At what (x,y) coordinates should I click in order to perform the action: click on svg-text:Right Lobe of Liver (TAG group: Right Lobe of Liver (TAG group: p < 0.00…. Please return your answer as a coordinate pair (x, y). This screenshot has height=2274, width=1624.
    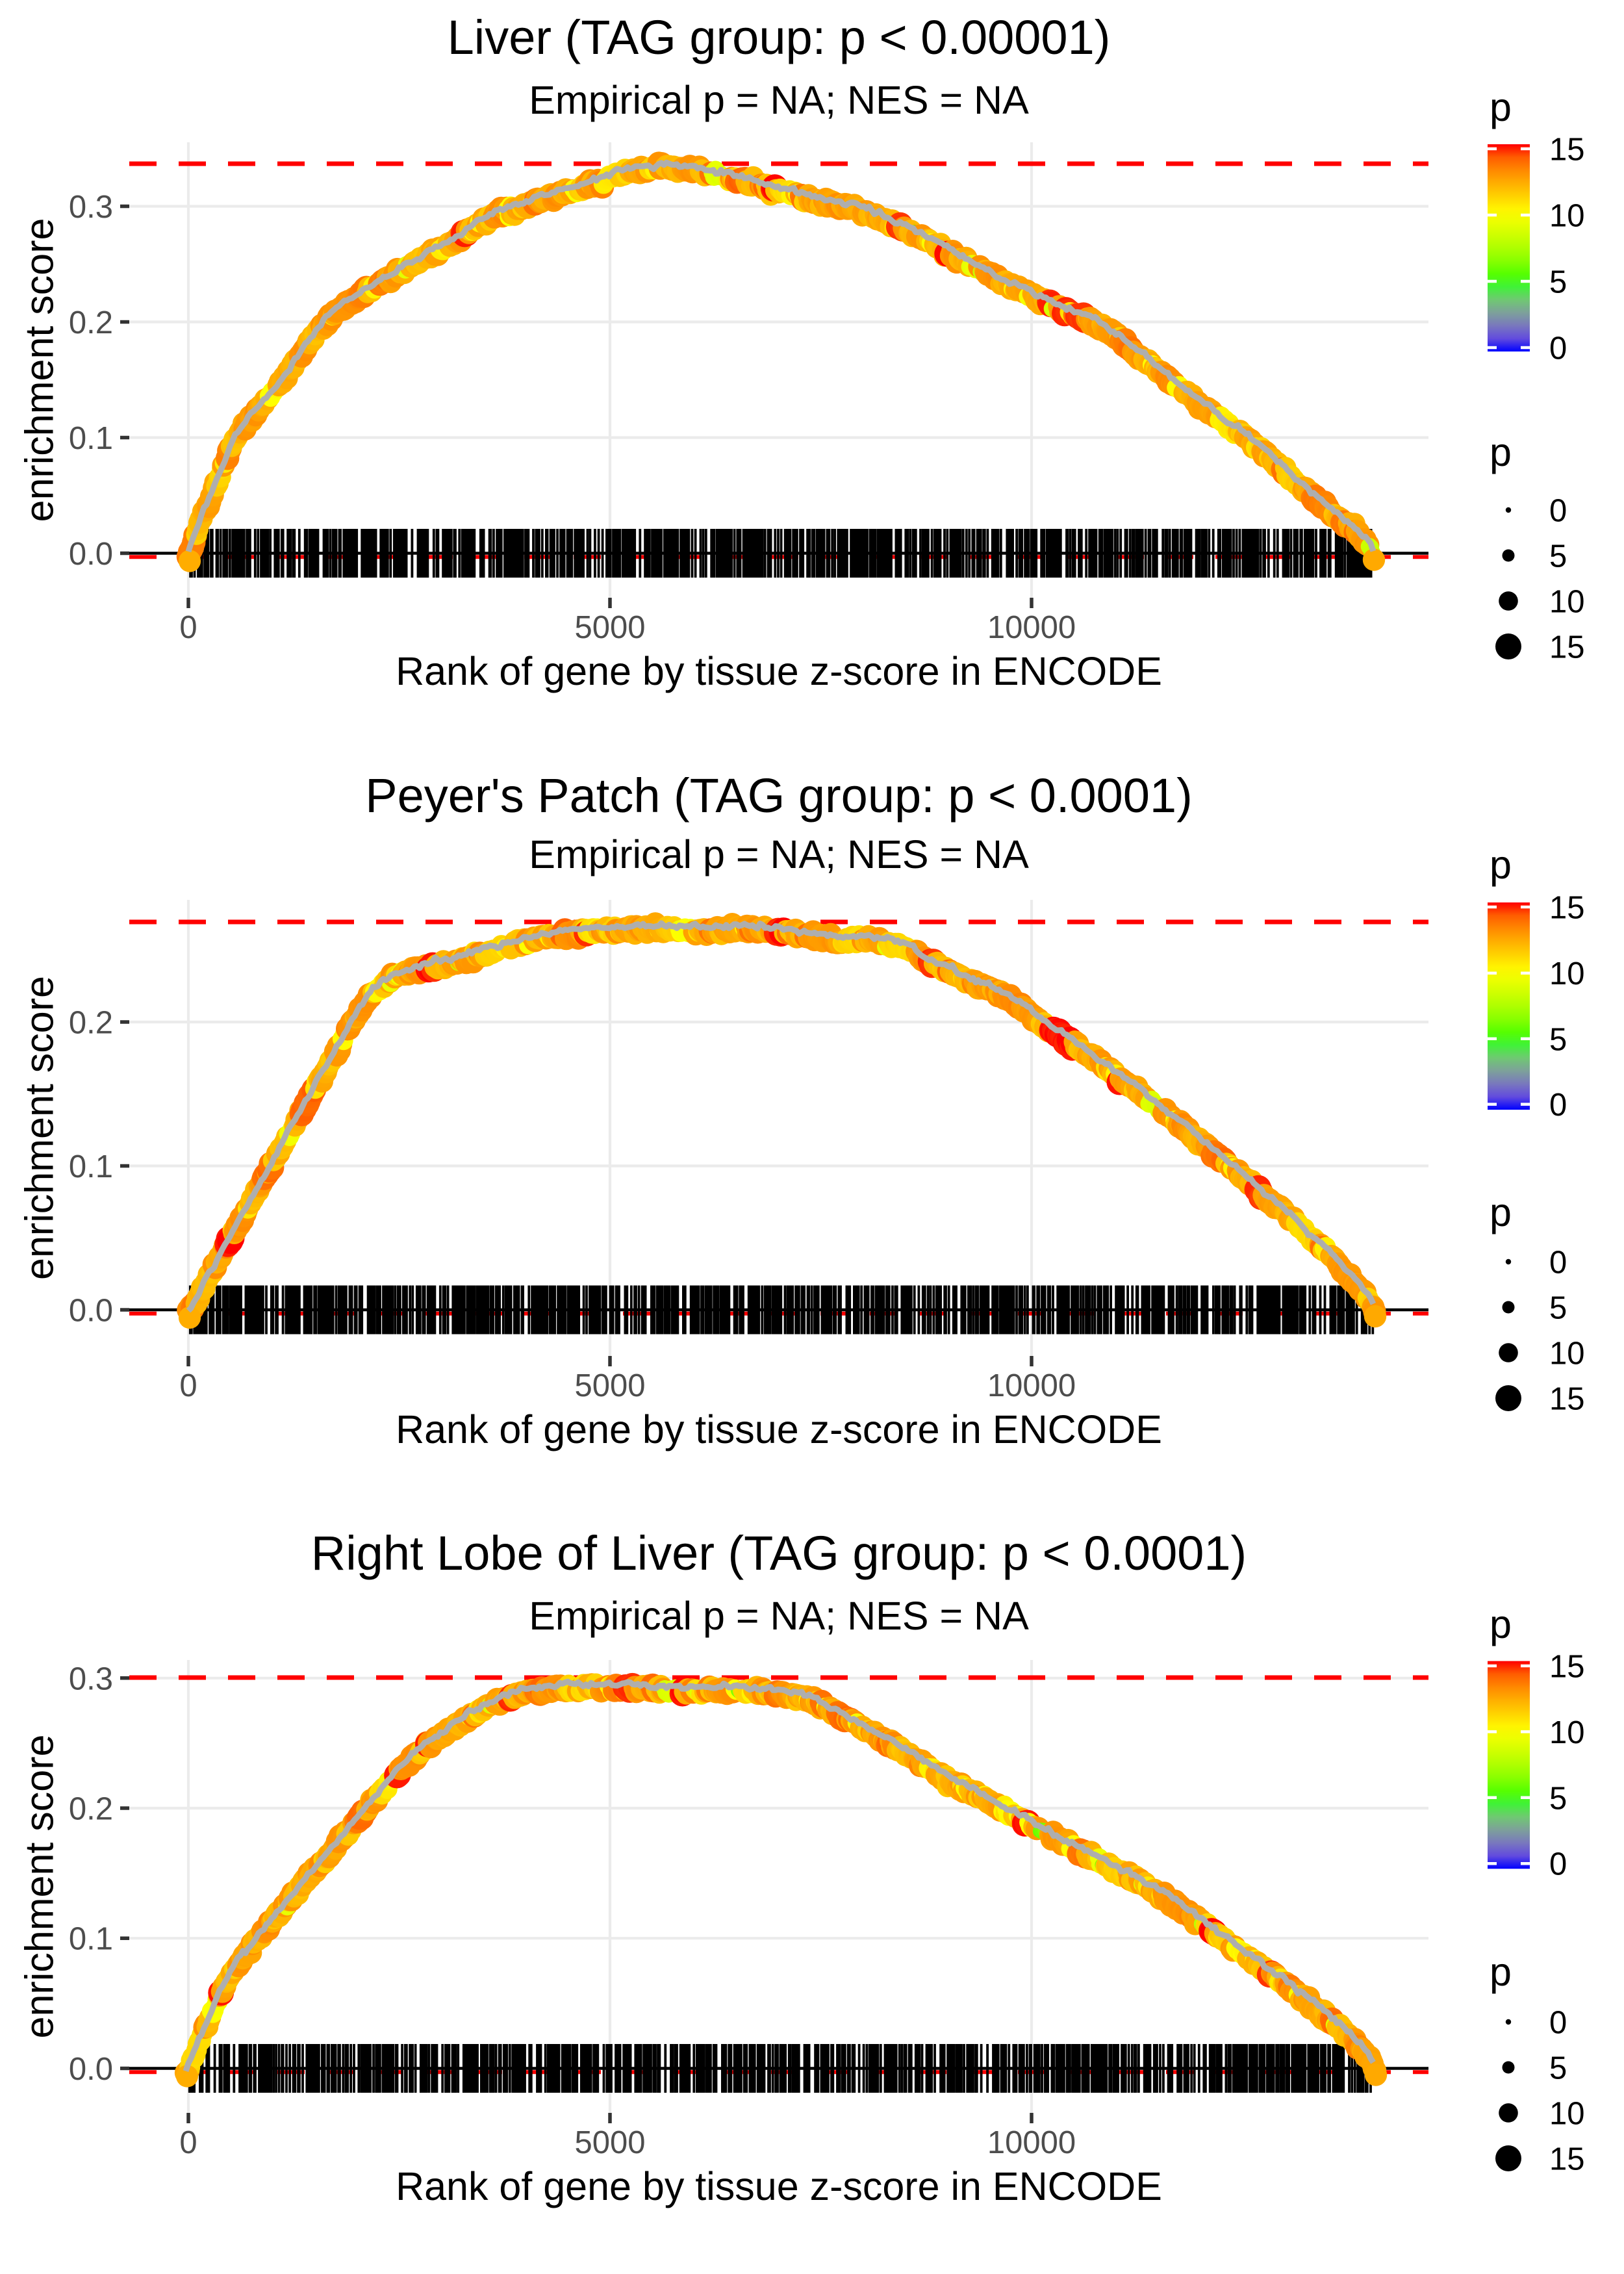
    Looking at the image, I should click on (779, 1553).